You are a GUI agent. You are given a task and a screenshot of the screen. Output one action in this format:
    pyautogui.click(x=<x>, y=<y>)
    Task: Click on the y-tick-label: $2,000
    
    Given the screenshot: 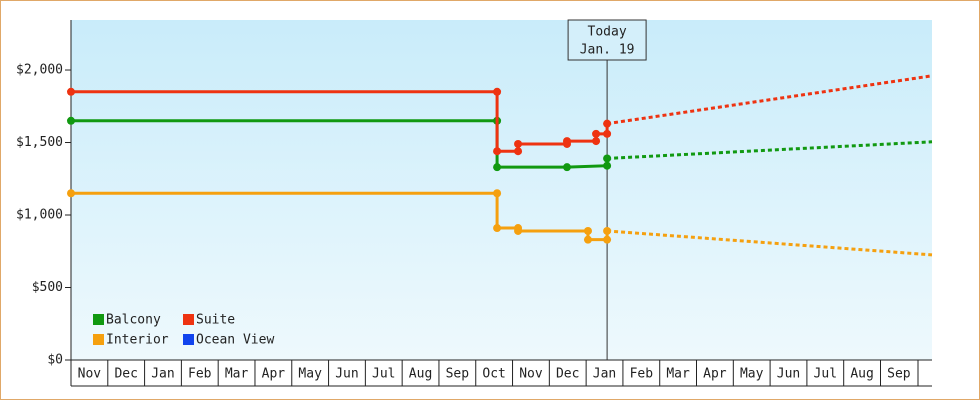 What is the action you would take?
    pyautogui.click(x=39, y=70)
    